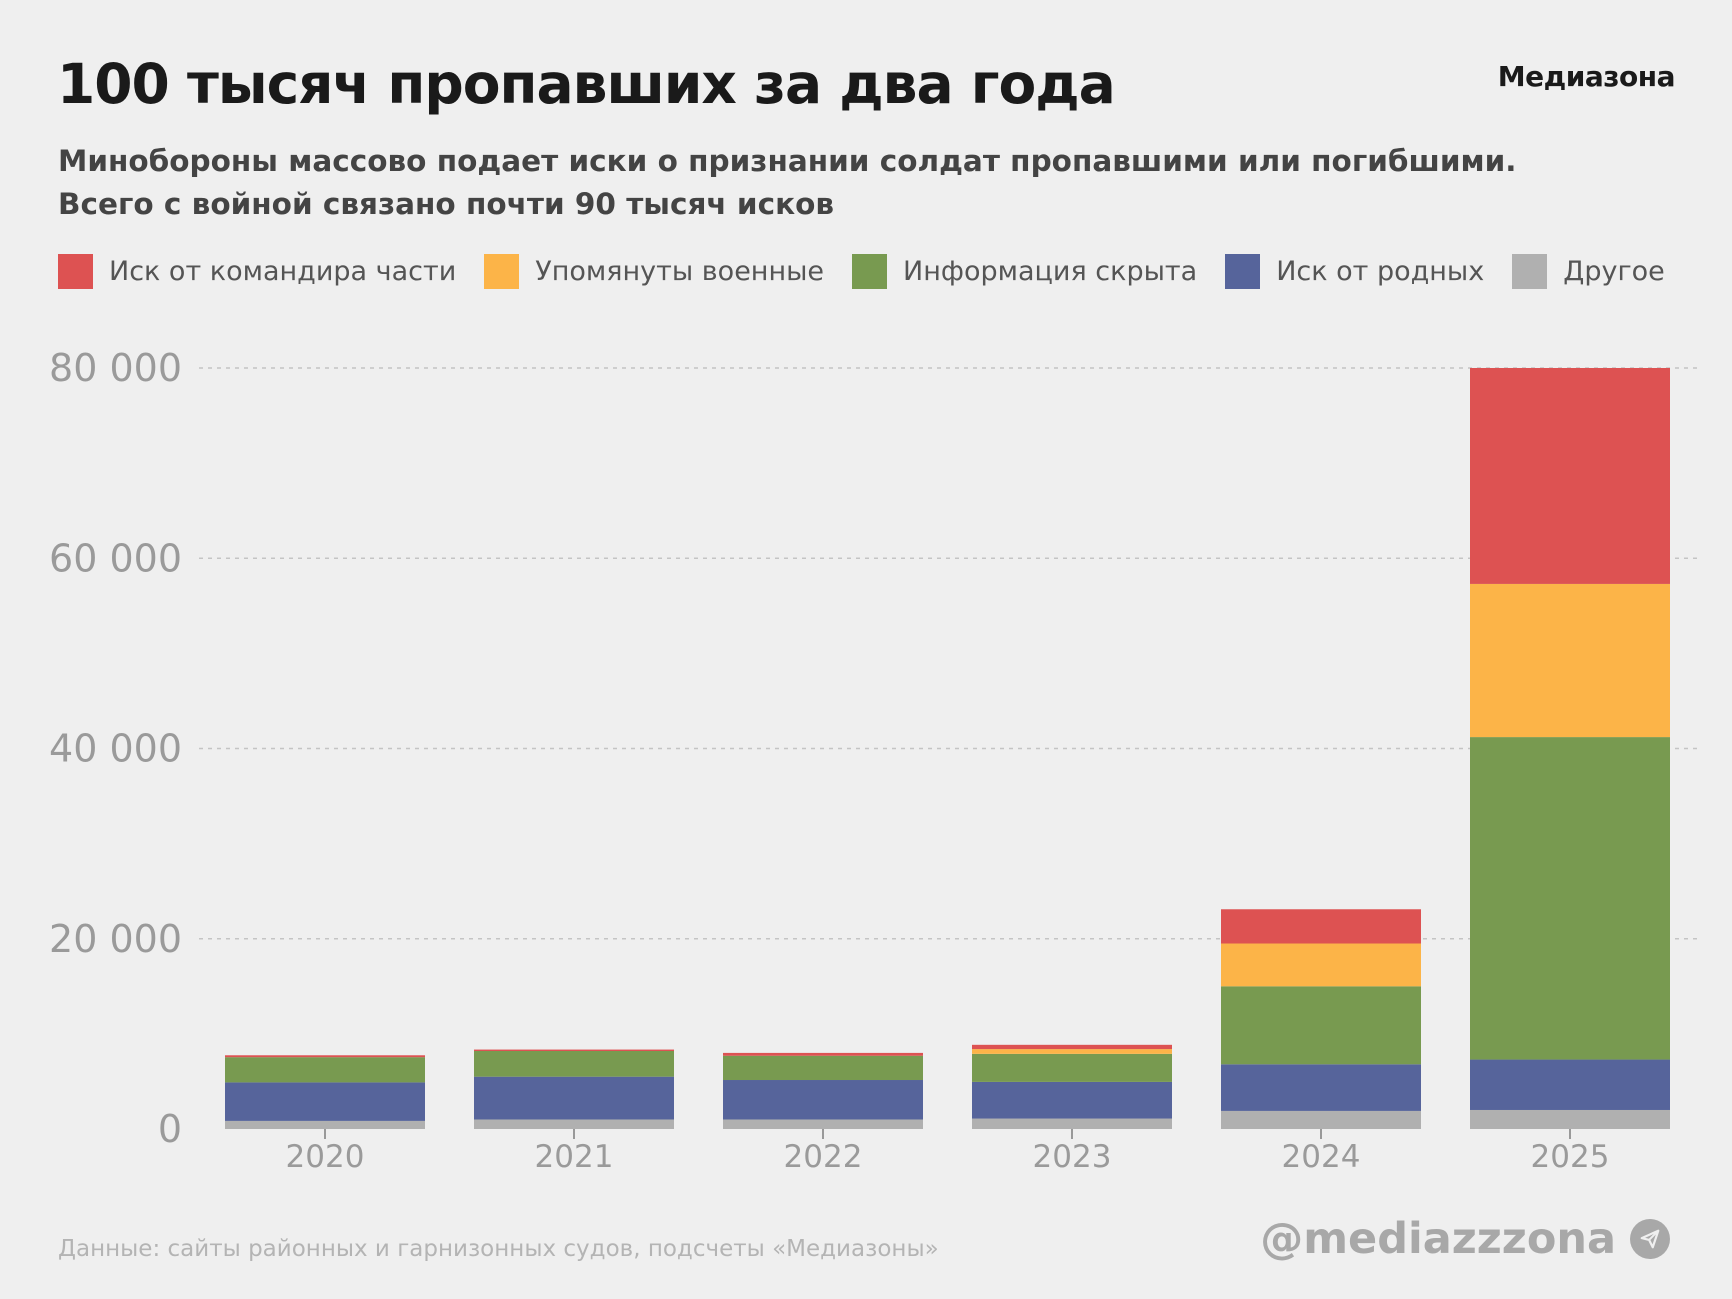  Describe the element at coordinates (115, 368) in the screenshot. I see `y-tick-label: 80 000` at that location.